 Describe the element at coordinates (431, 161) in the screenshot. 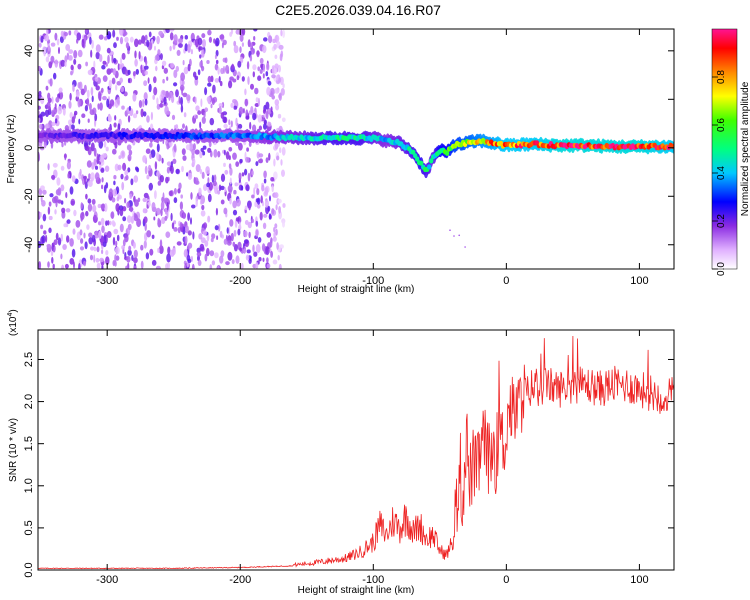

I see `spectrogram-ridge-cell` at that location.